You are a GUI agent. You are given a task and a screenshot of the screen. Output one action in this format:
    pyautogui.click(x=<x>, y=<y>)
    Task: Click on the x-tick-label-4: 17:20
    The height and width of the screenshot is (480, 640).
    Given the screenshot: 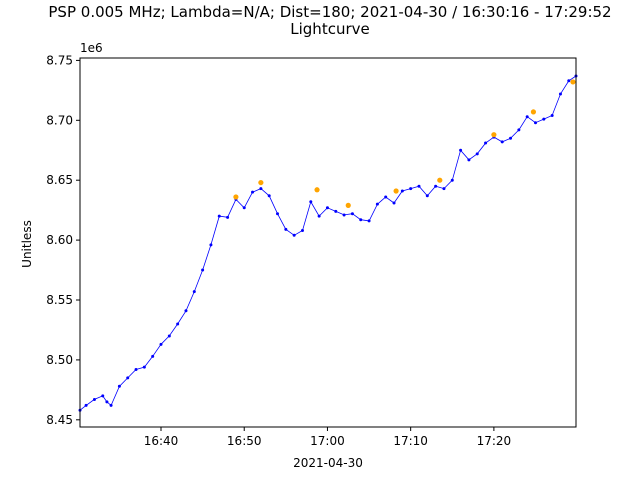 What is the action you would take?
    pyautogui.click(x=494, y=441)
    